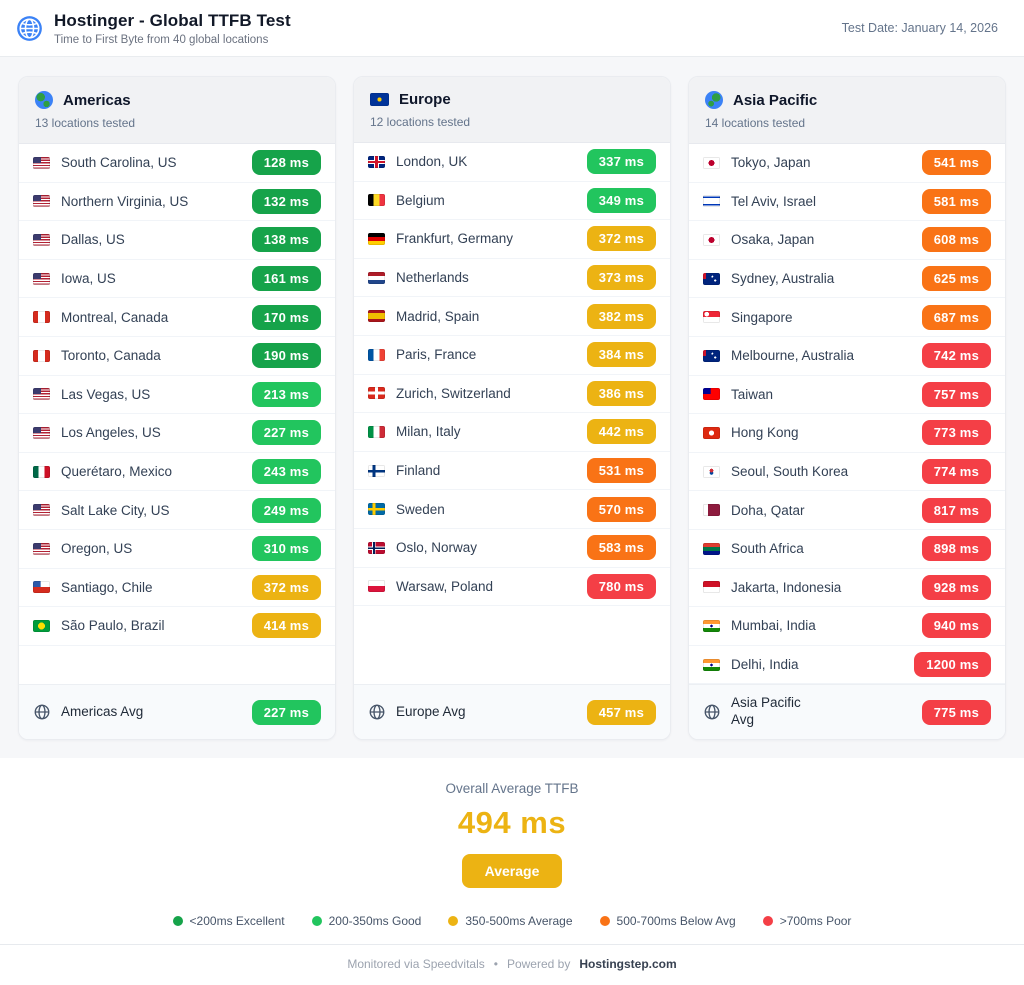 The width and height of the screenshot is (1024, 985). I want to click on ttfb-badge: 373 ms, so click(621, 278).